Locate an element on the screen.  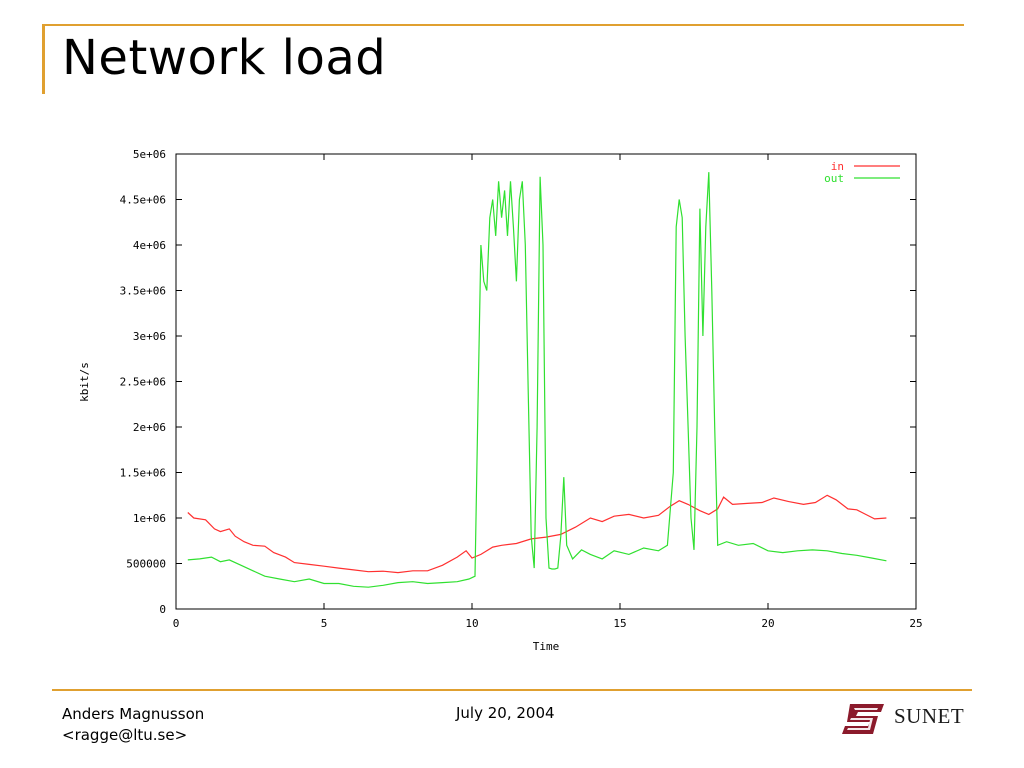
sunet-logo-text: SUNET is located at coordinates (929, 716).